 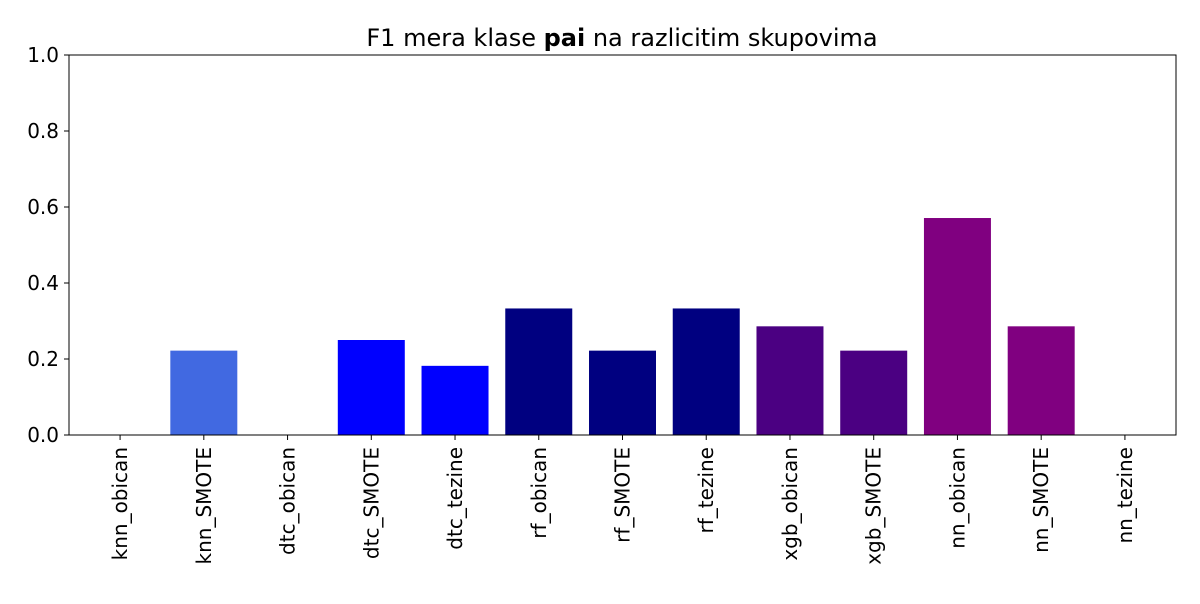 What do you see at coordinates (706, 371) in the screenshot?
I see `bar-rf-tezine` at bounding box center [706, 371].